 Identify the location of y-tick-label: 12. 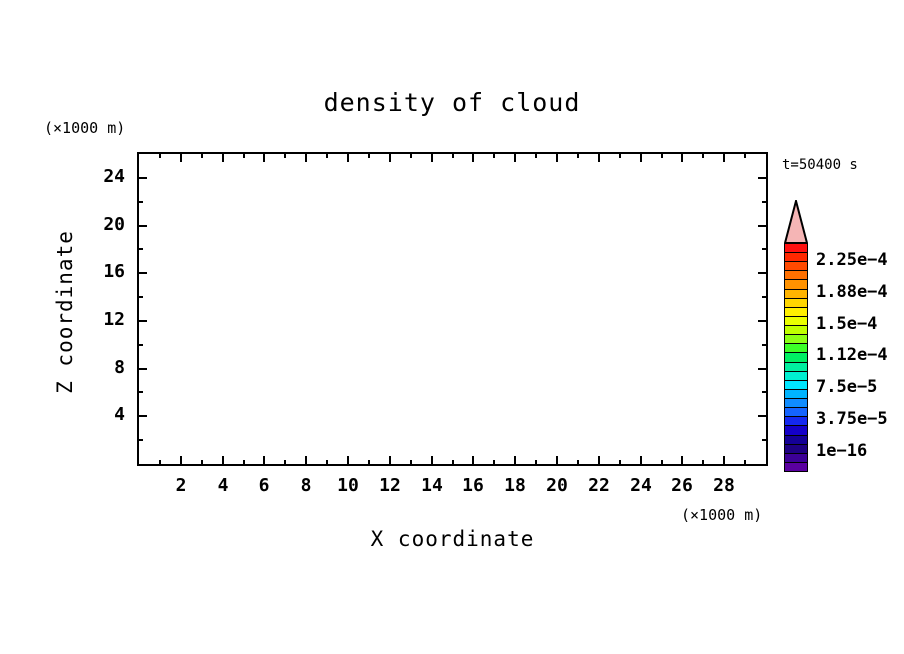
(114, 319).